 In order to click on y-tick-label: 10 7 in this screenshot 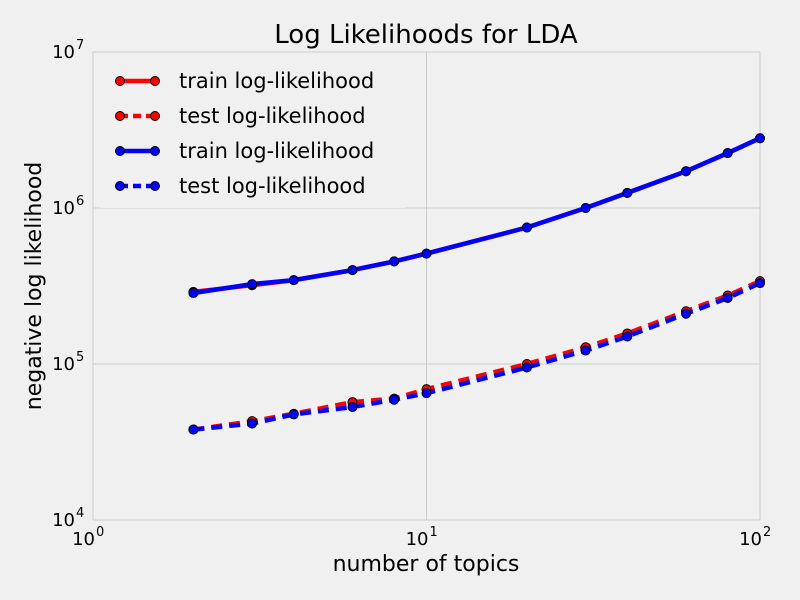, I will do `click(68, 50)`.